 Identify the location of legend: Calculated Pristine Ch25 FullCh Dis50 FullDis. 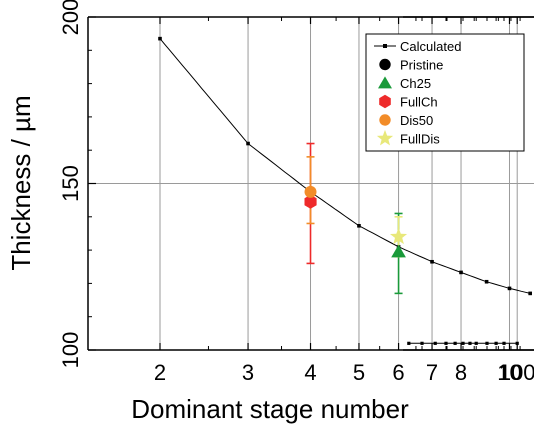
(445, 92).